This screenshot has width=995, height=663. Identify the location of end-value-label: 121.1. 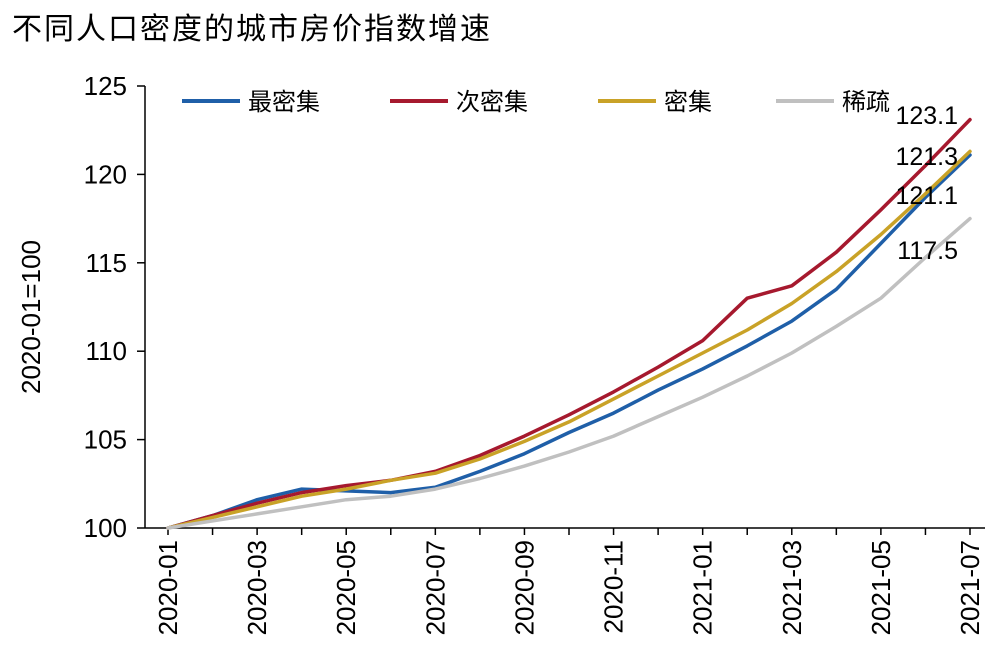
(926, 196).